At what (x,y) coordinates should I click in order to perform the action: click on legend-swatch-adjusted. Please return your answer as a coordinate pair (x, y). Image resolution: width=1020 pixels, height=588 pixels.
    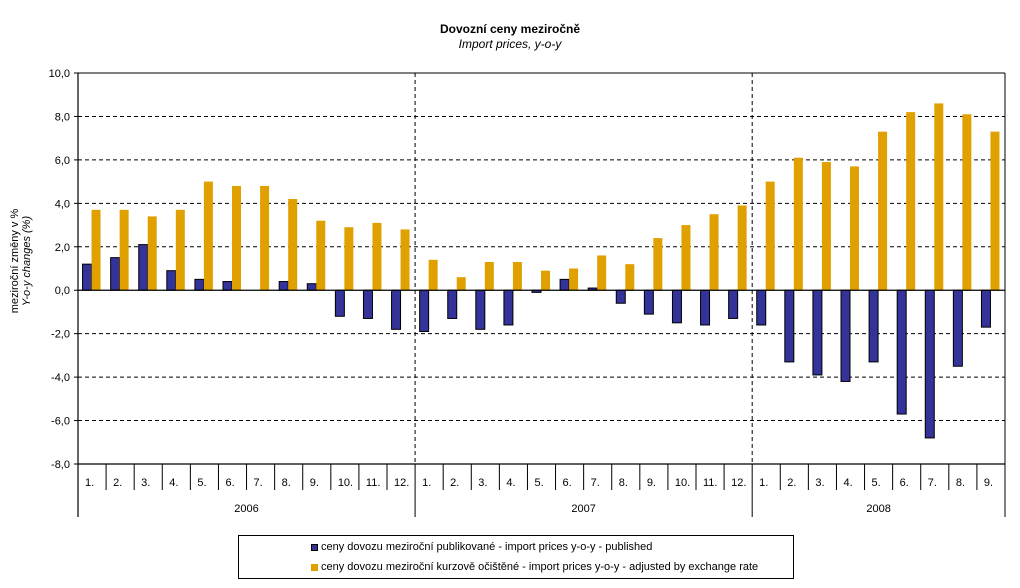
    Looking at the image, I should click on (314, 567).